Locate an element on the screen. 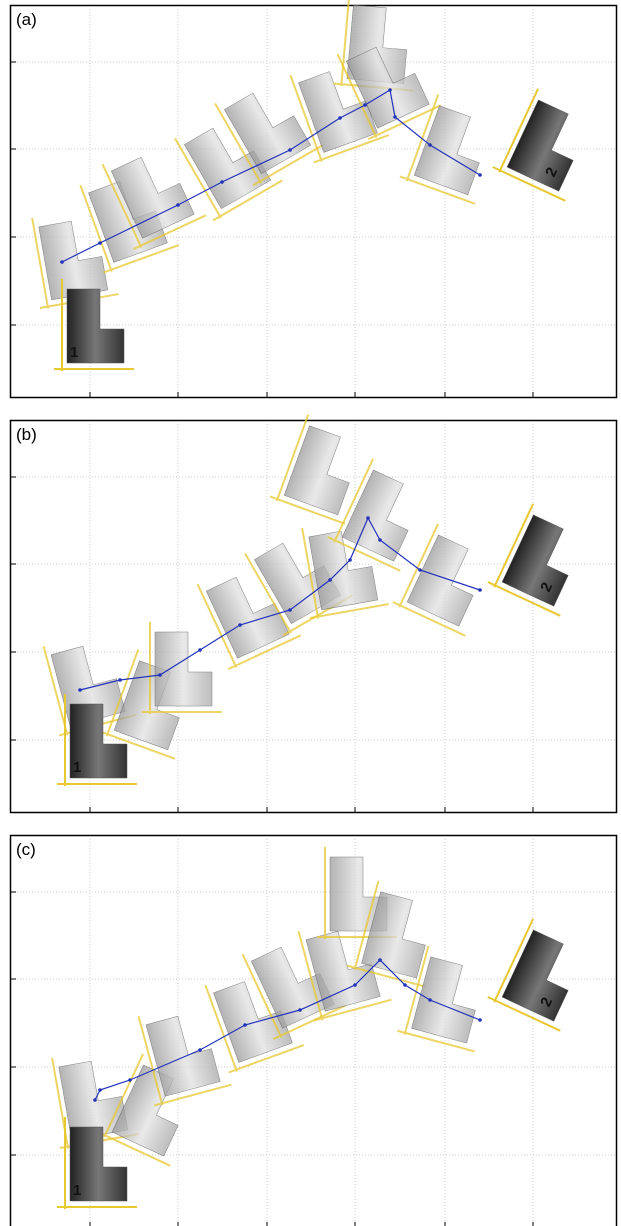  start-robot: 1 is located at coordinates (97, 1163).